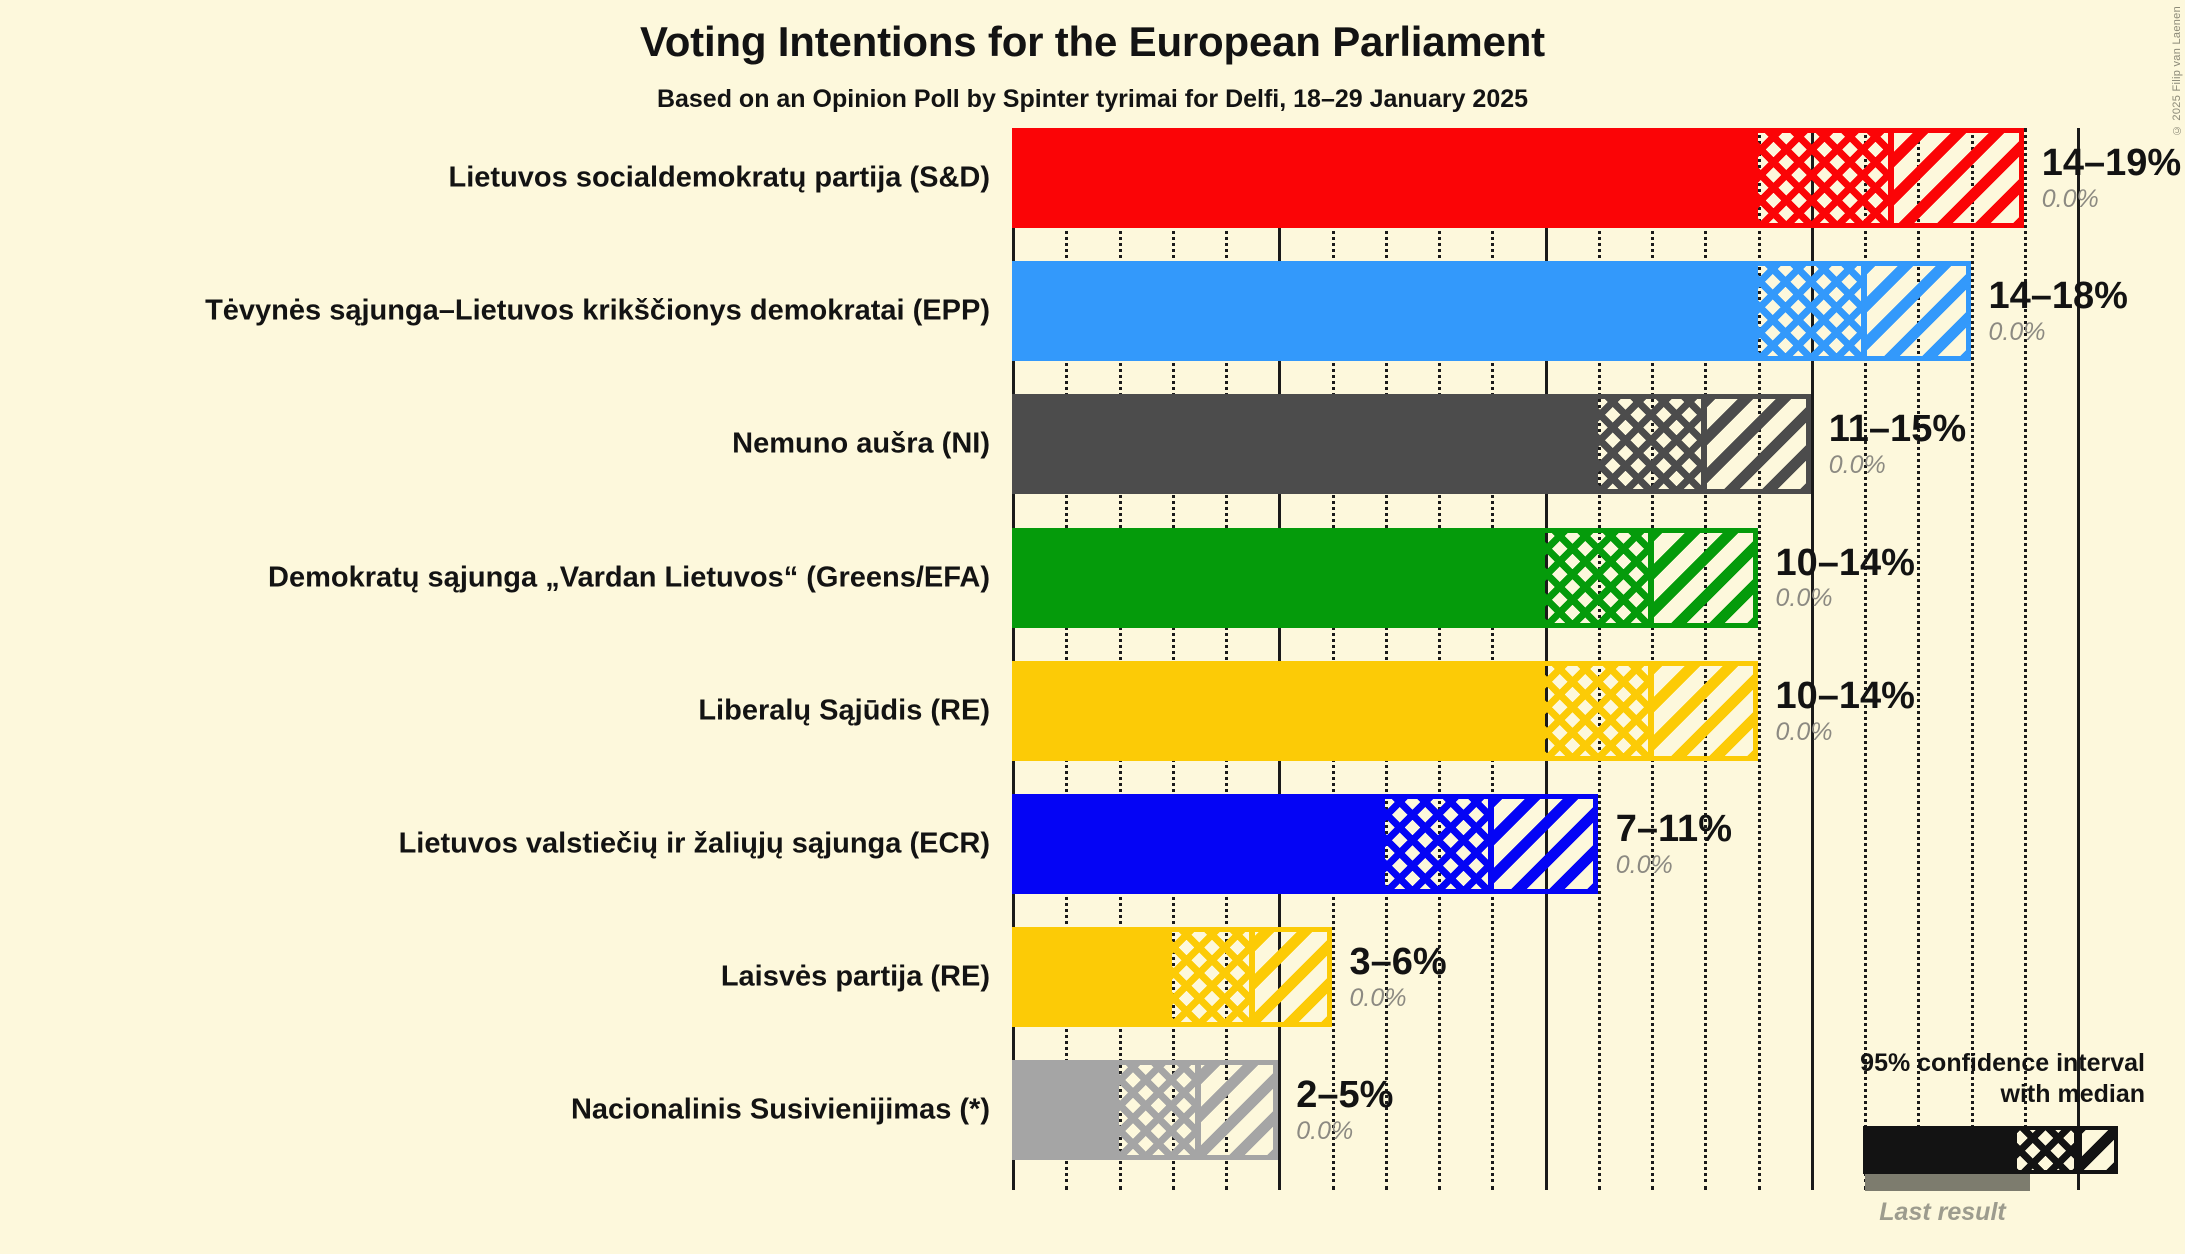 This screenshot has height=1254, width=2185. What do you see at coordinates (1897, 429) in the screenshot?
I see `value-range-label: 11–15%` at bounding box center [1897, 429].